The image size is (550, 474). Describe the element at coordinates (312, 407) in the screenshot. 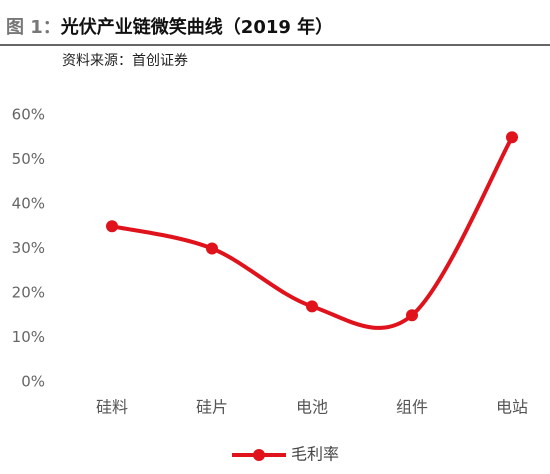

I see `x-tick-label: 电池` at that location.